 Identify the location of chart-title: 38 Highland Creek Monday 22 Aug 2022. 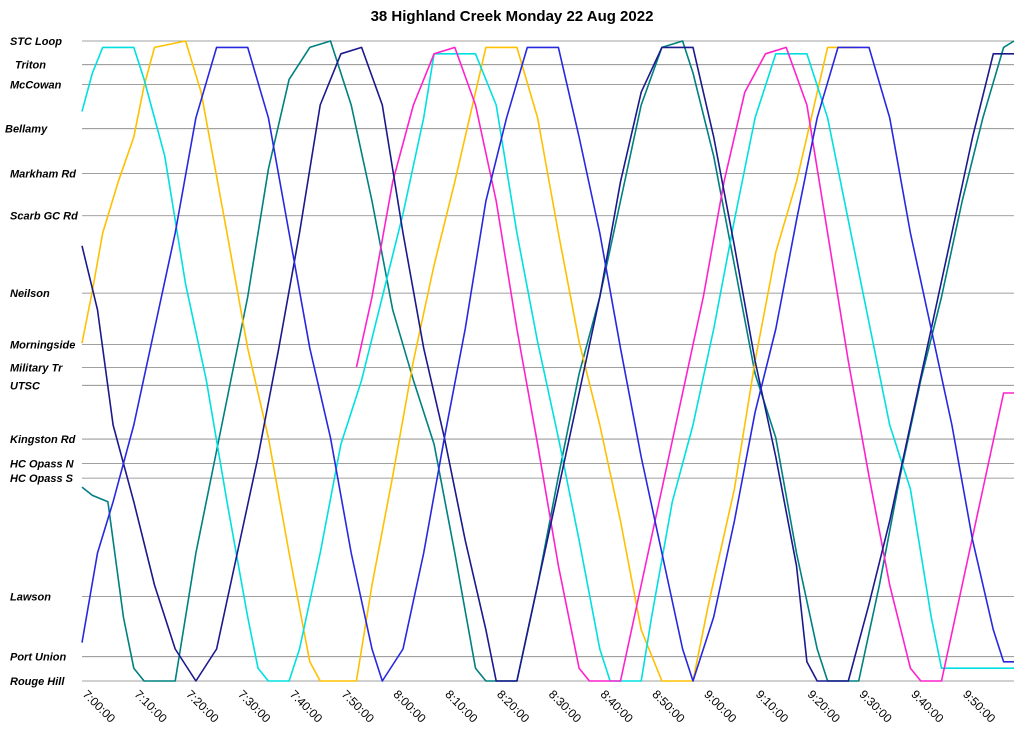
(512, 16).